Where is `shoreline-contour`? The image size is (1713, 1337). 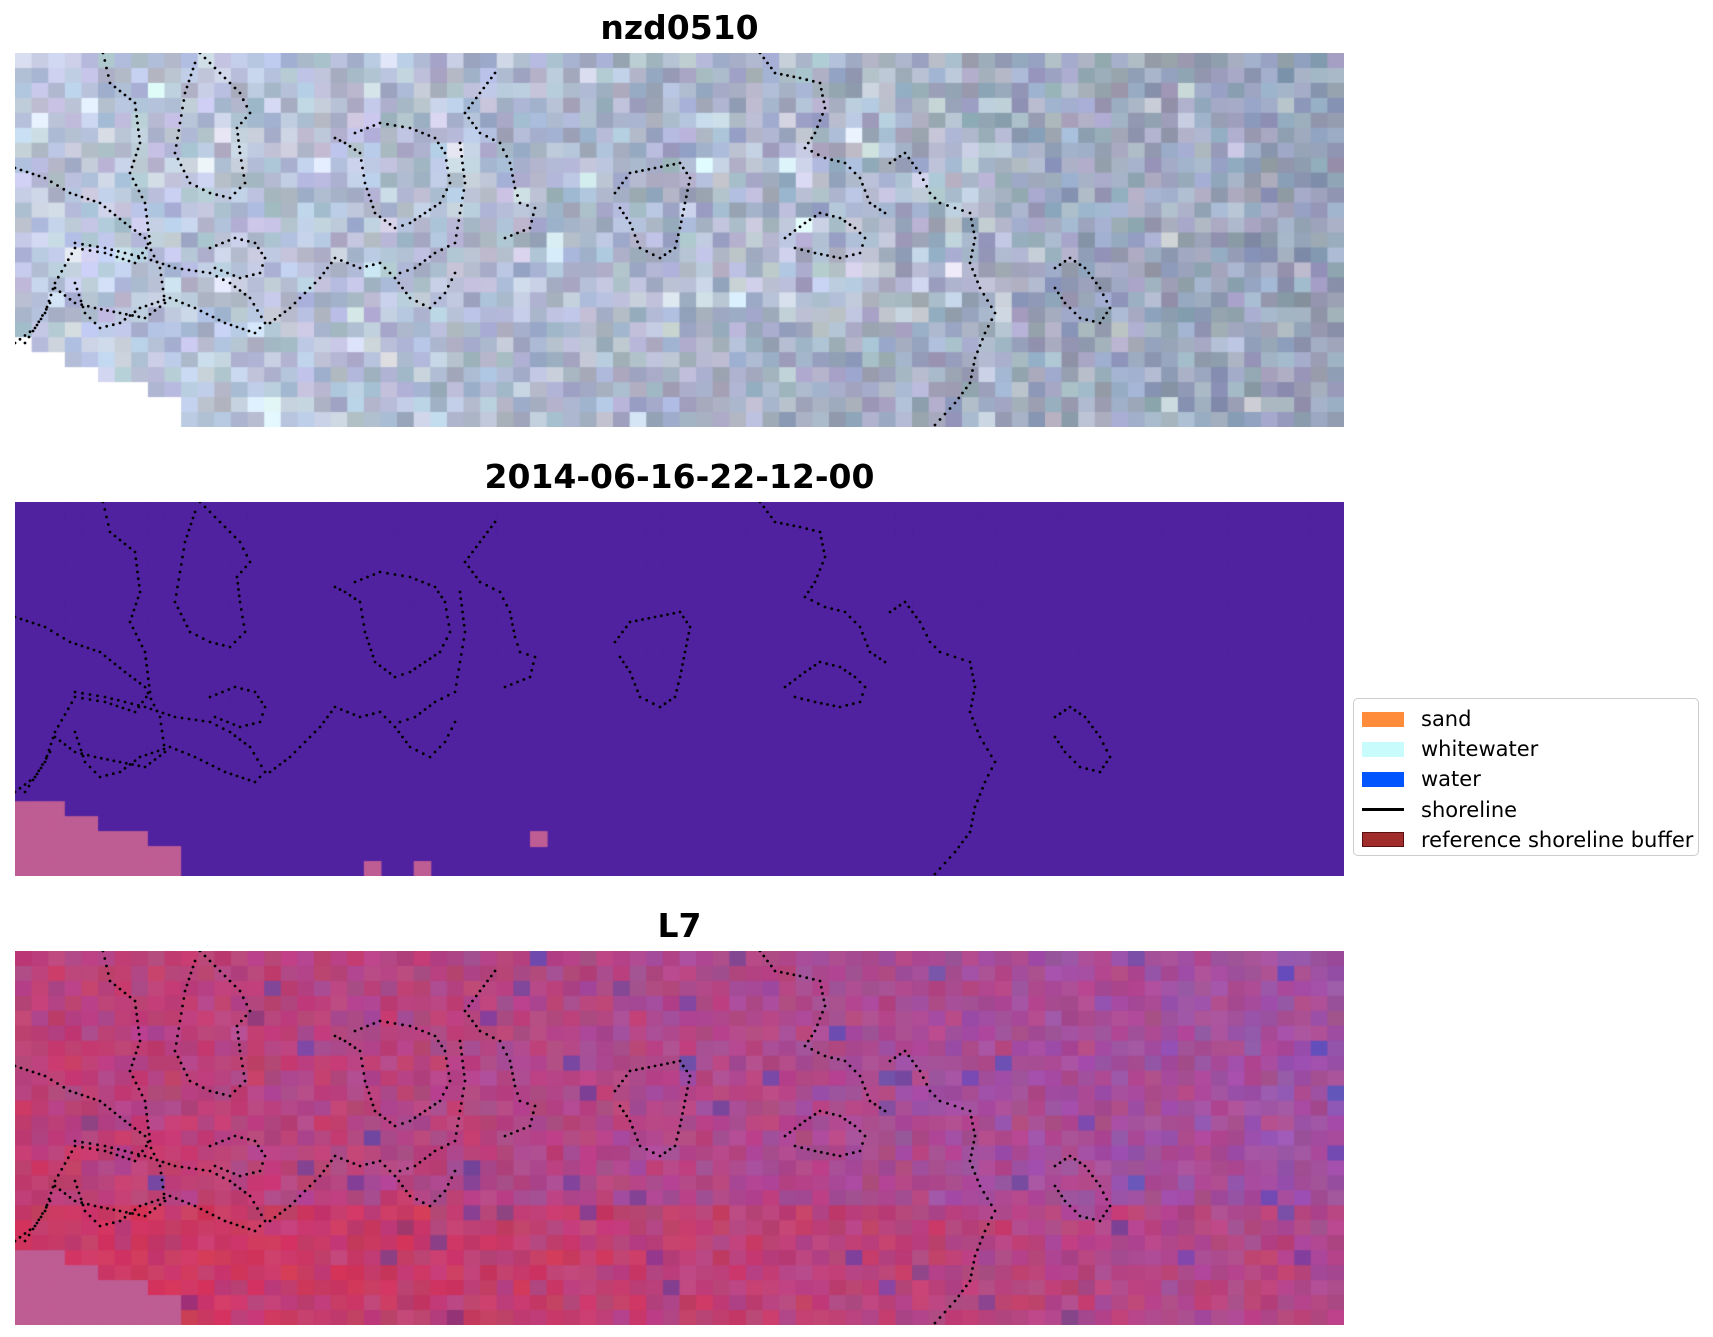 shoreline-contour is located at coordinates (825, 235).